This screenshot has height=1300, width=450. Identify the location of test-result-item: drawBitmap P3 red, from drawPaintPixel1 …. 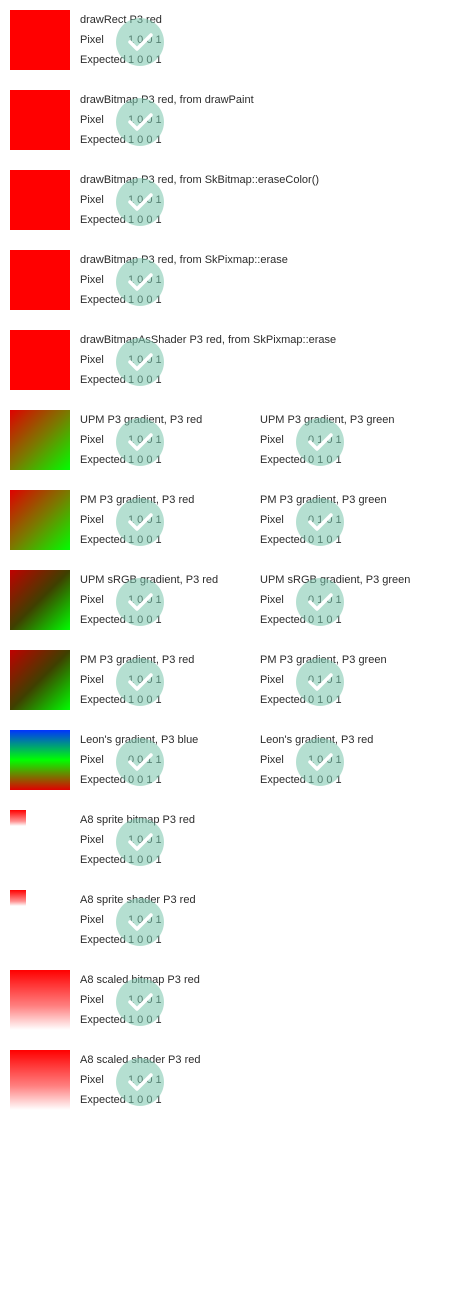
(132, 121).